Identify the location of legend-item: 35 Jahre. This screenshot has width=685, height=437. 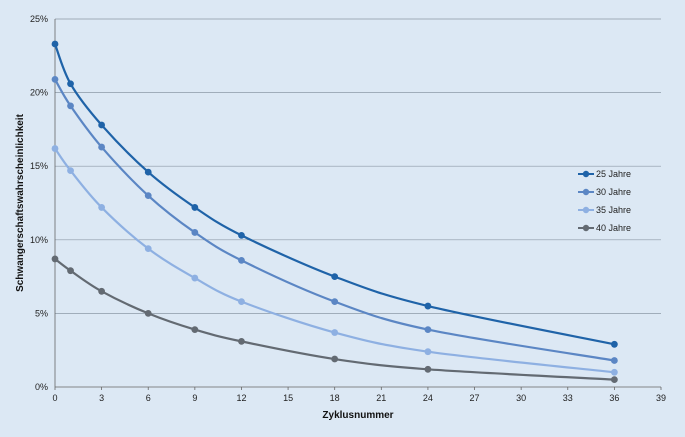
(604, 210).